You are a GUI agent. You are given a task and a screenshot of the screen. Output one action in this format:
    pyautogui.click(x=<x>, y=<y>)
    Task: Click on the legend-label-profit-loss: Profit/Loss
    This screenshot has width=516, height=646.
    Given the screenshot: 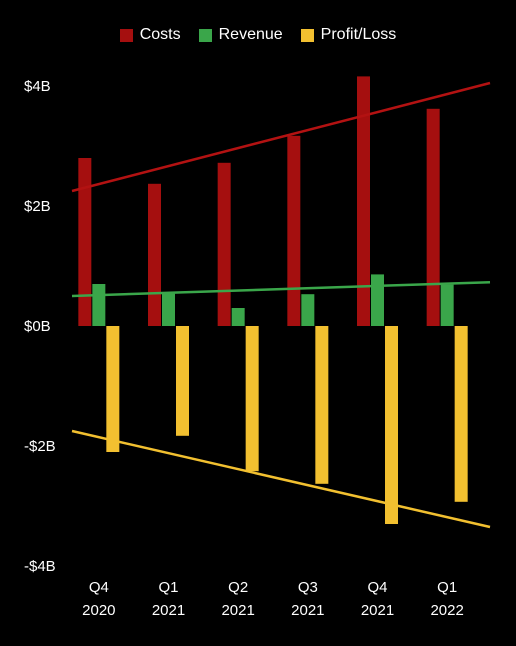 What is the action you would take?
    pyautogui.click(x=358, y=34)
    